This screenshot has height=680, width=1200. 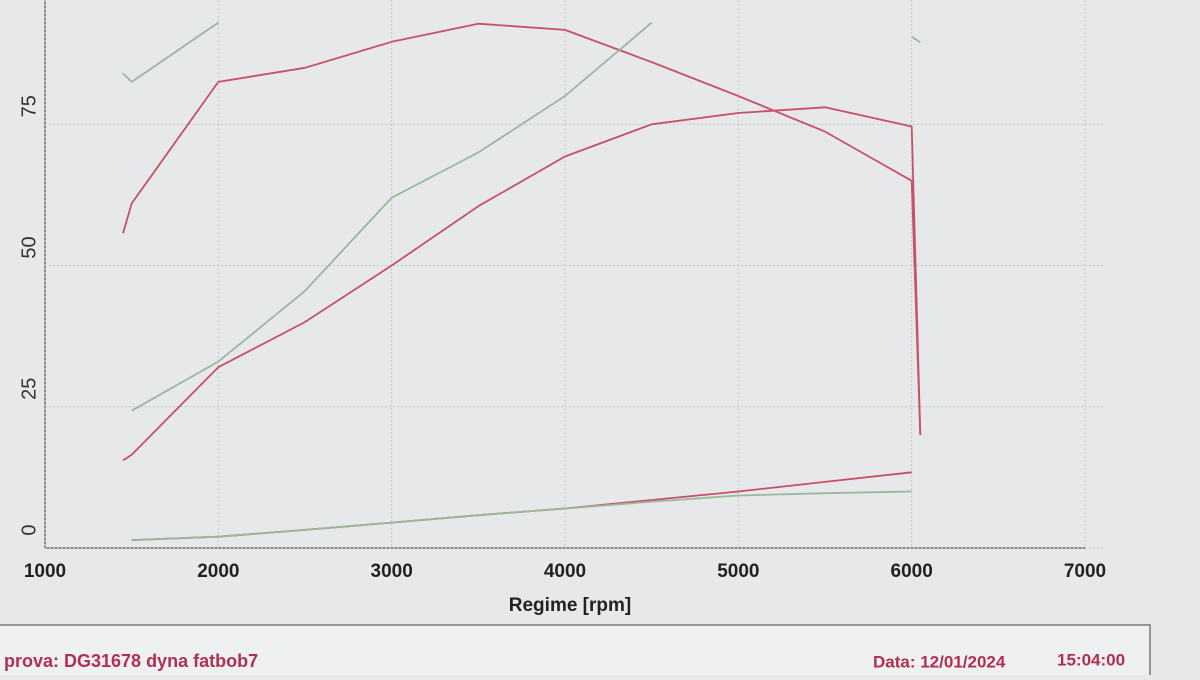 What do you see at coordinates (218, 571) in the screenshot?
I see `x-tick-label: 2000` at bounding box center [218, 571].